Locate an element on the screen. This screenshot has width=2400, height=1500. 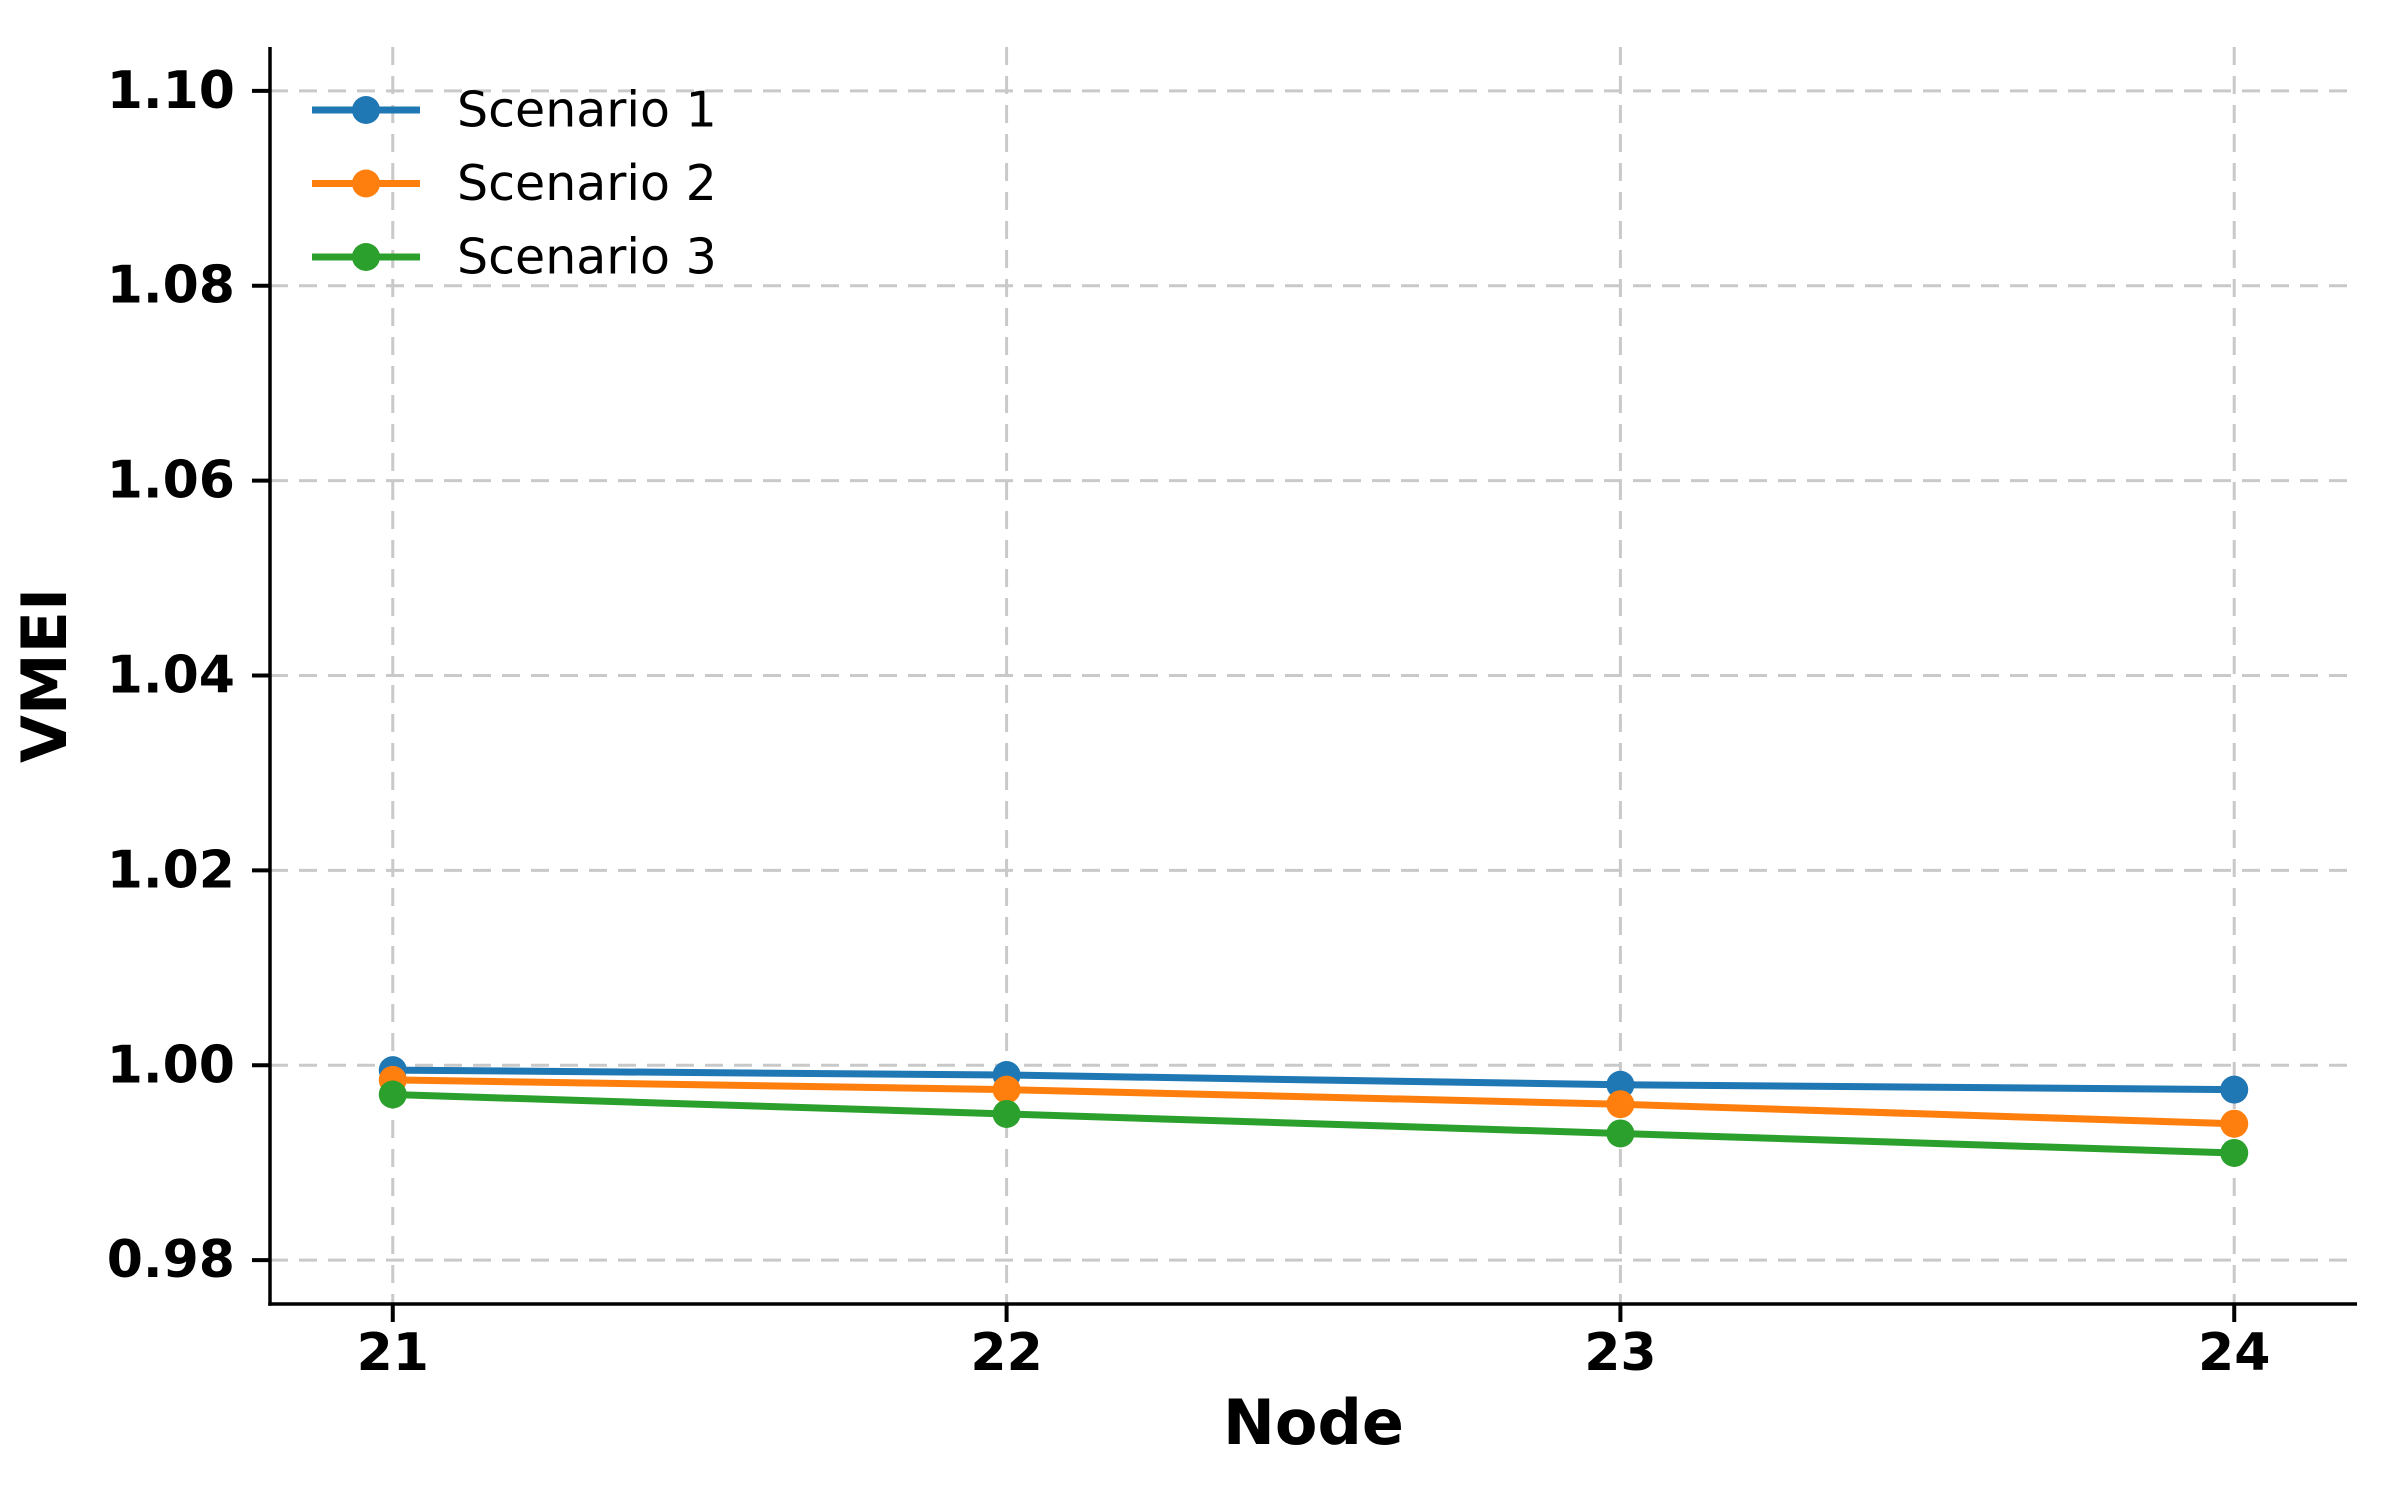
legend-label: Scenario 2 is located at coordinates (587, 183).